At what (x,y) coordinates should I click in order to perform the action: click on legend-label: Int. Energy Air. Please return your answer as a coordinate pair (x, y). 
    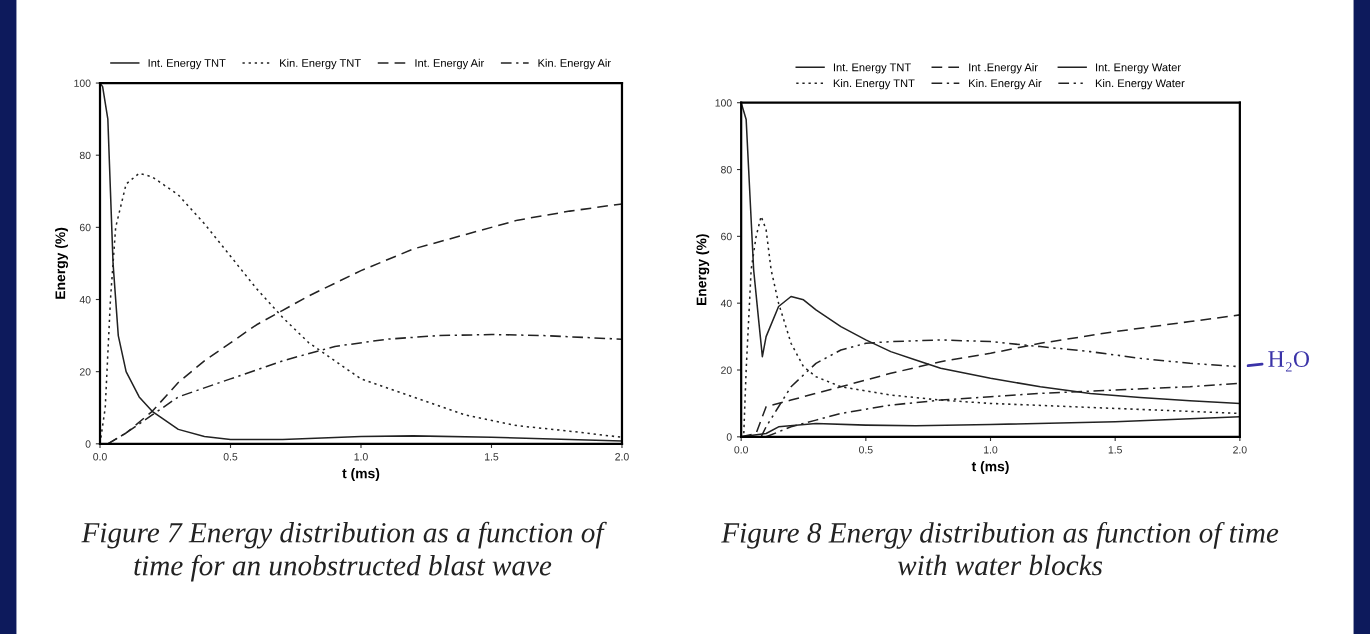
    Looking at the image, I should click on (450, 64).